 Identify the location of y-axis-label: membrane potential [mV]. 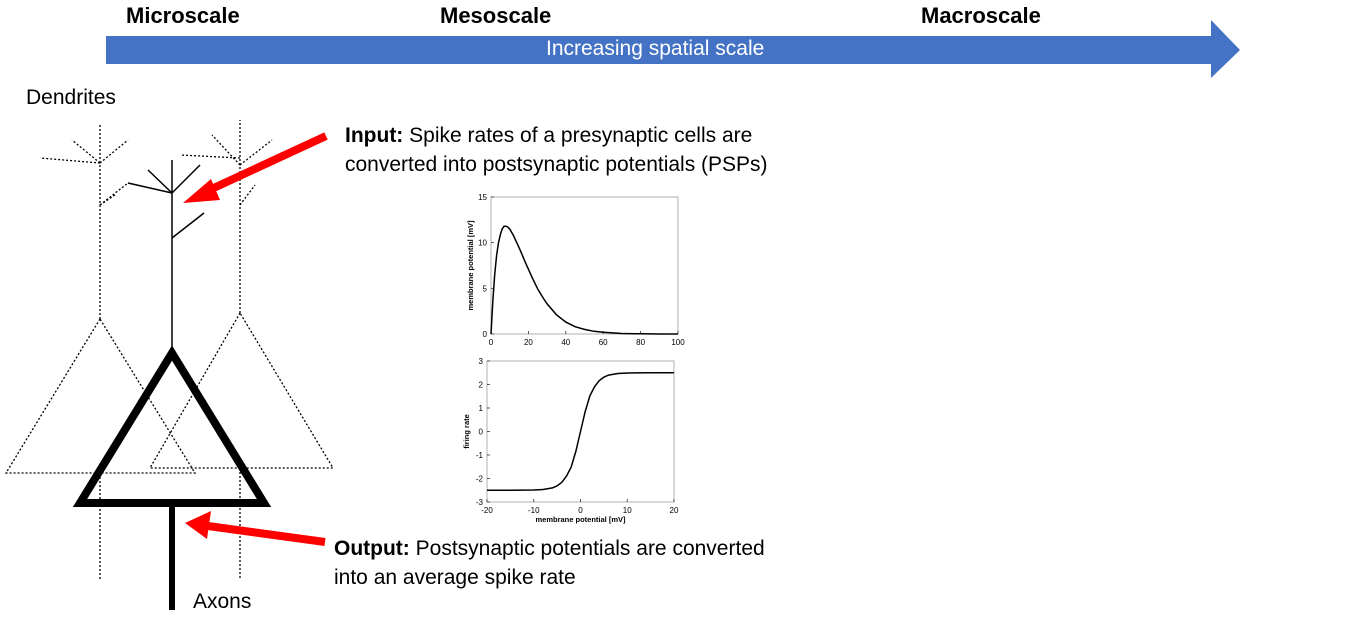
(470, 265).